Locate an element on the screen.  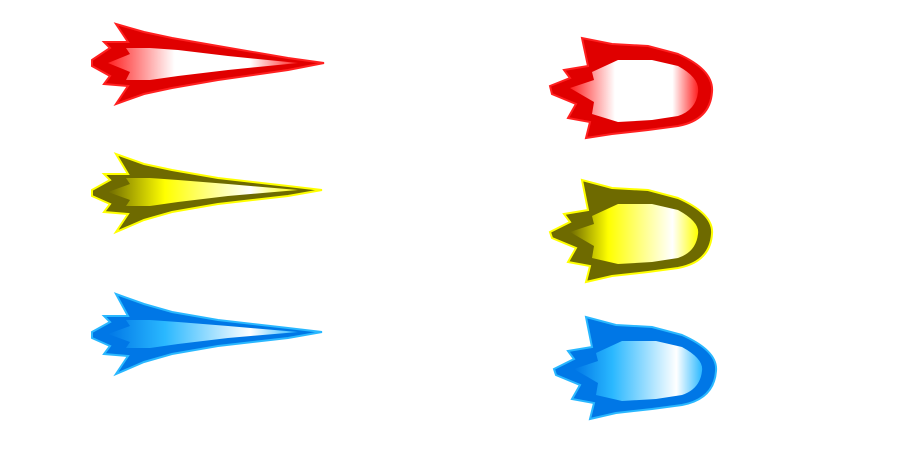
flame-blue-pointed is located at coordinates (208, 337).